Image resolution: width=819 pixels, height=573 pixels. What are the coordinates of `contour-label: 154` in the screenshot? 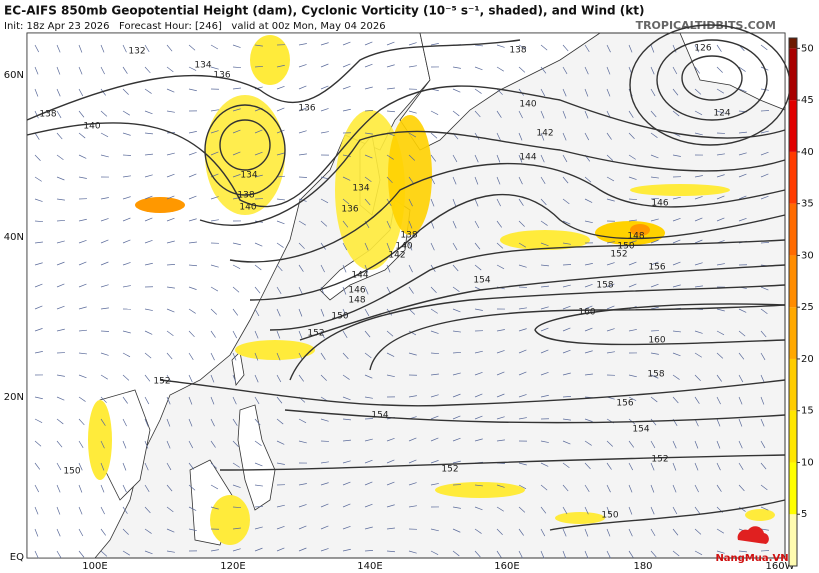 It's located at (379, 416).